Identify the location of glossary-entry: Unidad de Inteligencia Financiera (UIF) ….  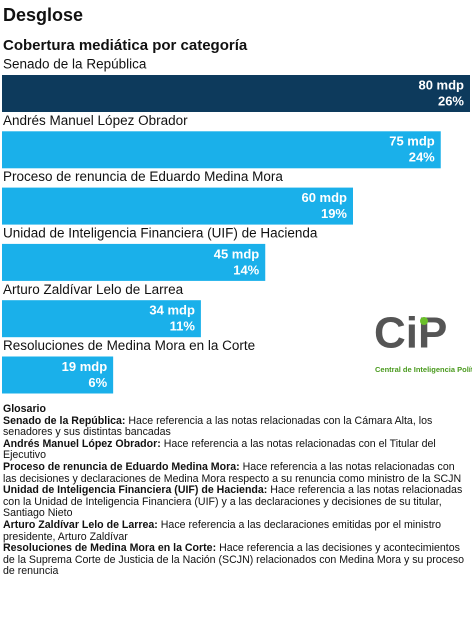
(236, 502).